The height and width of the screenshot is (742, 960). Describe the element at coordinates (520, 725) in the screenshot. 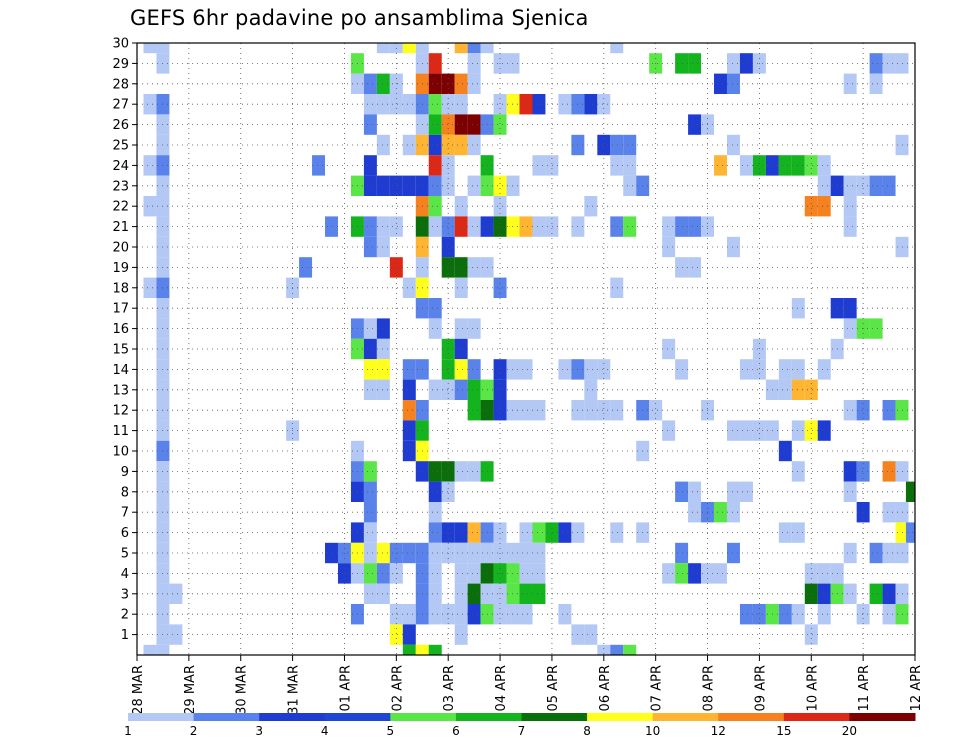

I see `color-legend: 1 2 3 4 5 6 7 8 10 12 15 20` at that location.